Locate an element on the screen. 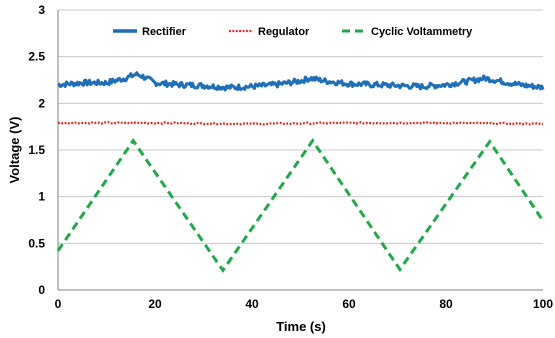 This screenshot has width=555, height=338. y-tick-label: 0 is located at coordinates (41, 290).